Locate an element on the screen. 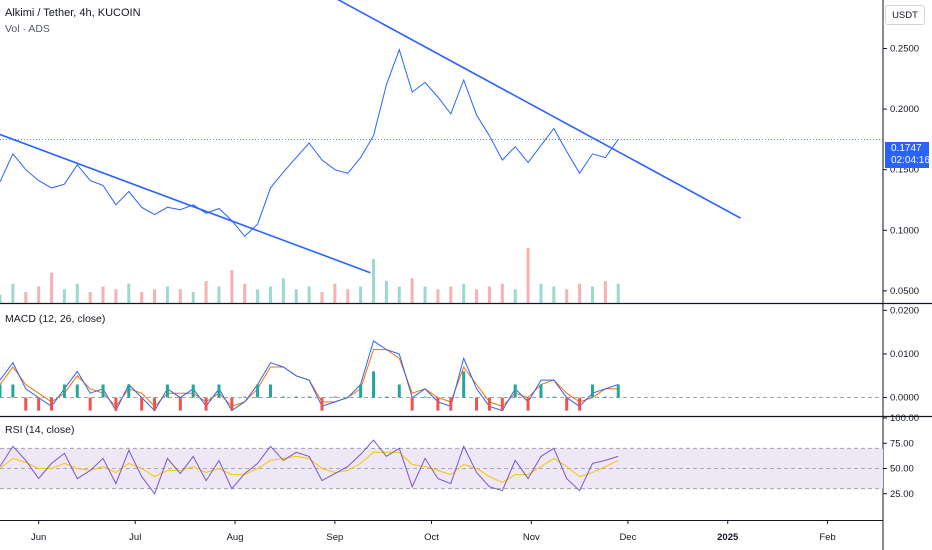 This screenshot has height=550, width=932. volume-indicator-label: Vol · ADS is located at coordinates (27, 29).